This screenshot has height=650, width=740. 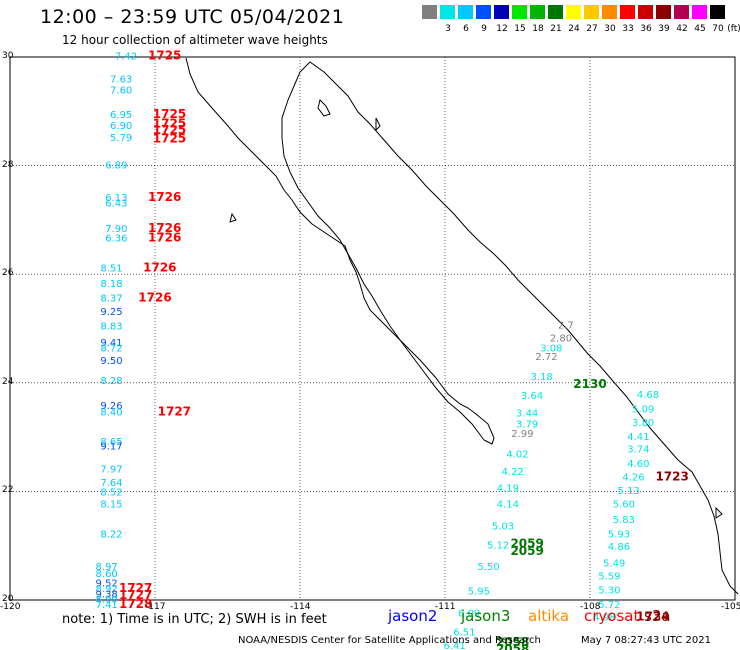 What do you see at coordinates (464, 632) in the screenshot?
I see `wave-height-value: 6.51` at bounding box center [464, 632].